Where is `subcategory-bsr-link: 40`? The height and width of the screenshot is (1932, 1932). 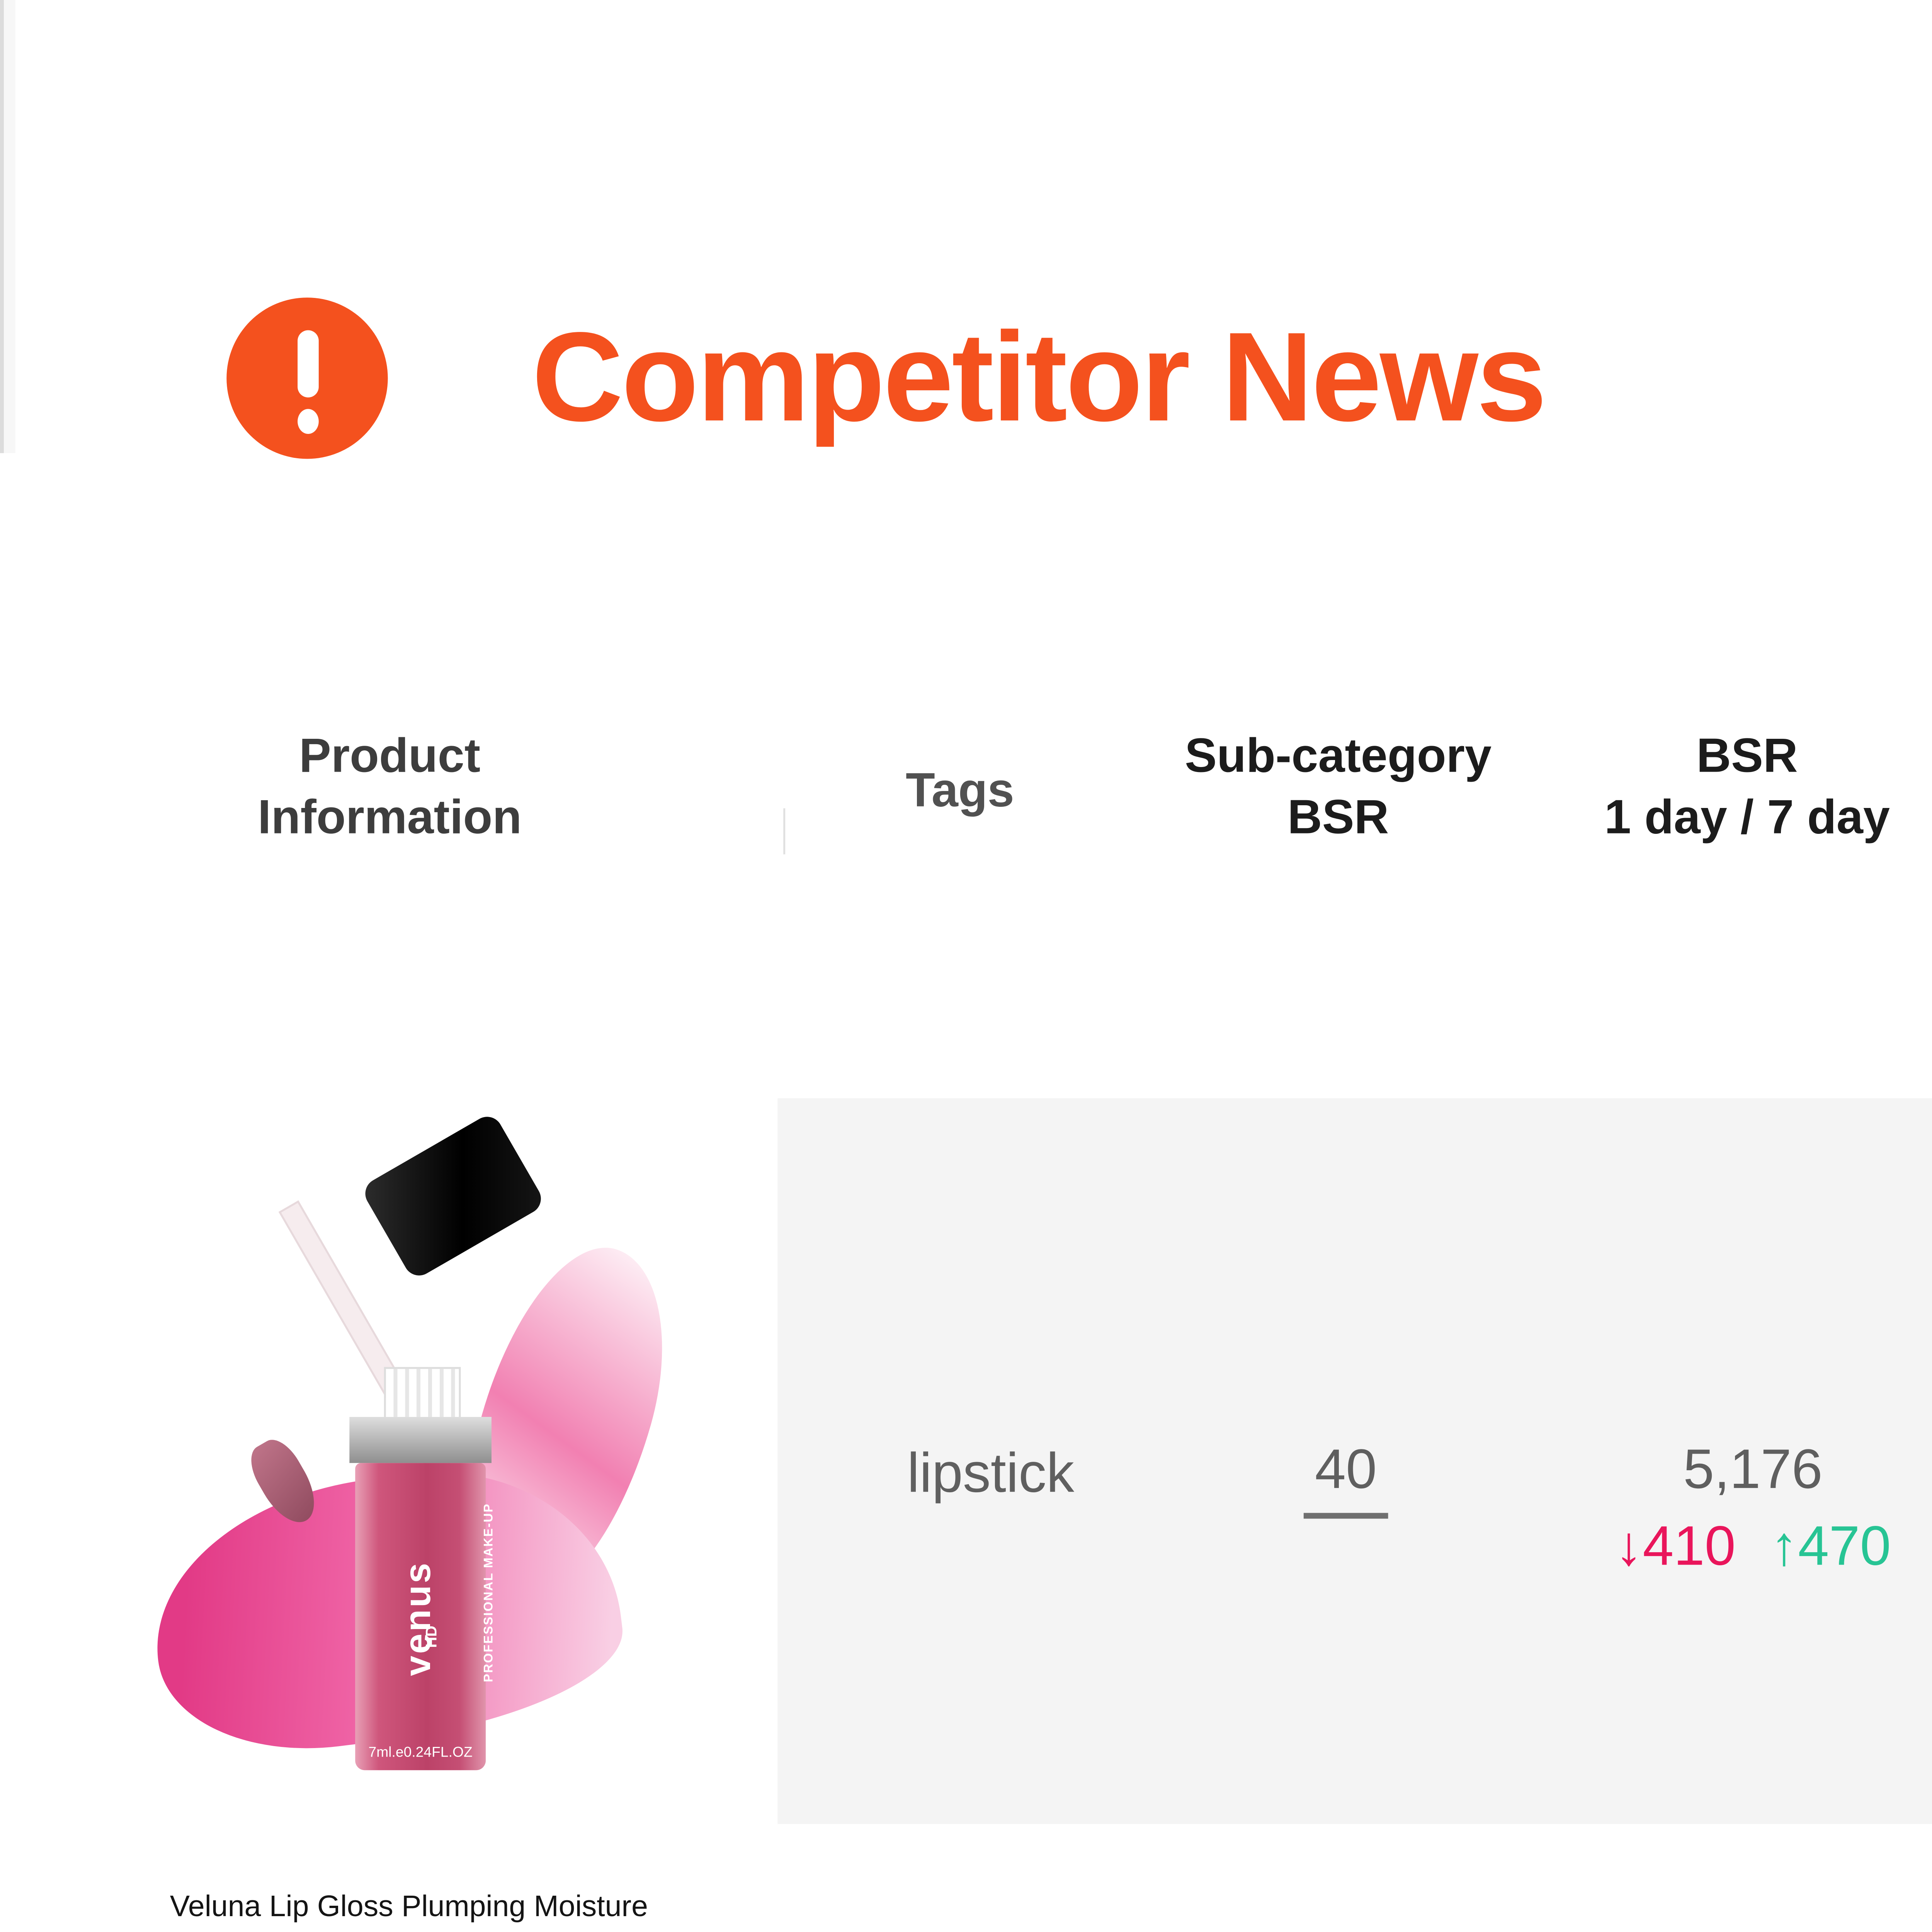 subcategory-bsr-link: 40 is located at coordinates (1346, 1478).